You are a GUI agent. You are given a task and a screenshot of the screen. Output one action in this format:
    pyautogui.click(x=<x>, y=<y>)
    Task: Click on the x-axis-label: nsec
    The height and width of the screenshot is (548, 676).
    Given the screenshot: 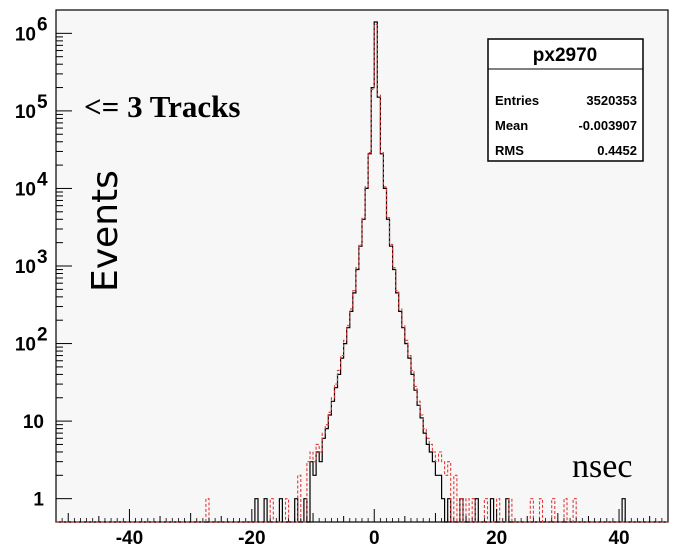 What is the action you would take?
    pyautogui.click(x=602, y=466)
    